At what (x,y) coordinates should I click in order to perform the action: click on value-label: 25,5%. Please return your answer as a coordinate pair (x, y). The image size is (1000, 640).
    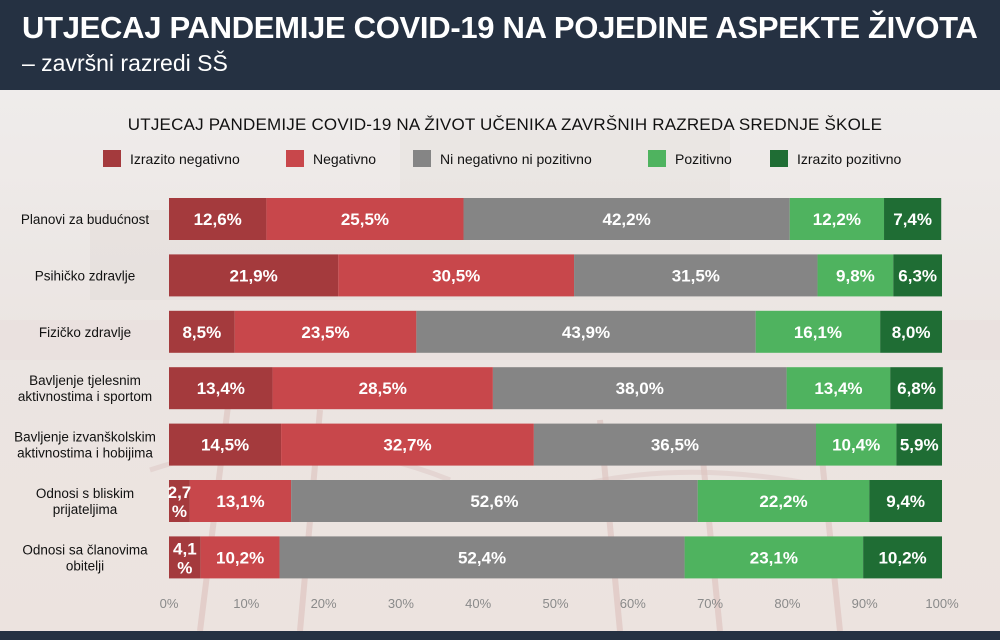
    Looking at the image, I should click on (365, 219).